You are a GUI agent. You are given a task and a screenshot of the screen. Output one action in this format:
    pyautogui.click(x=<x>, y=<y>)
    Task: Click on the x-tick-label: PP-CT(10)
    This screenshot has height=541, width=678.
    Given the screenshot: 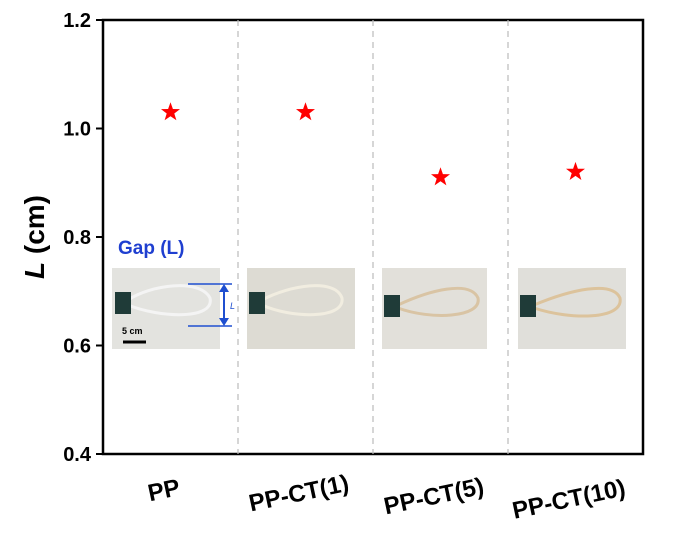 What is the action you would take?
    pyautogui.click(x=569, y=500)
    